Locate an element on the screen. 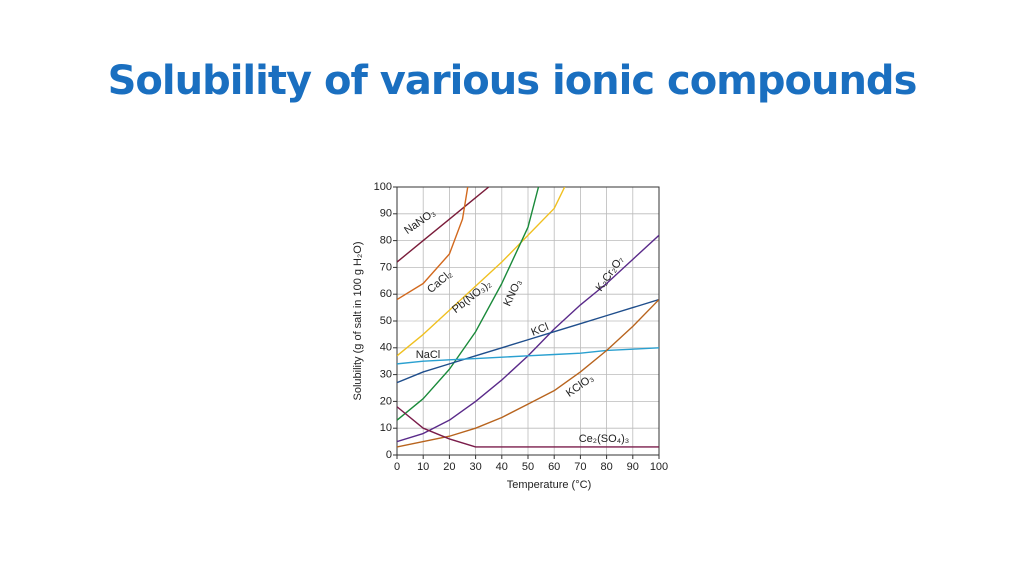  x-tick-label: 10 is located at coordinates (423, 467).